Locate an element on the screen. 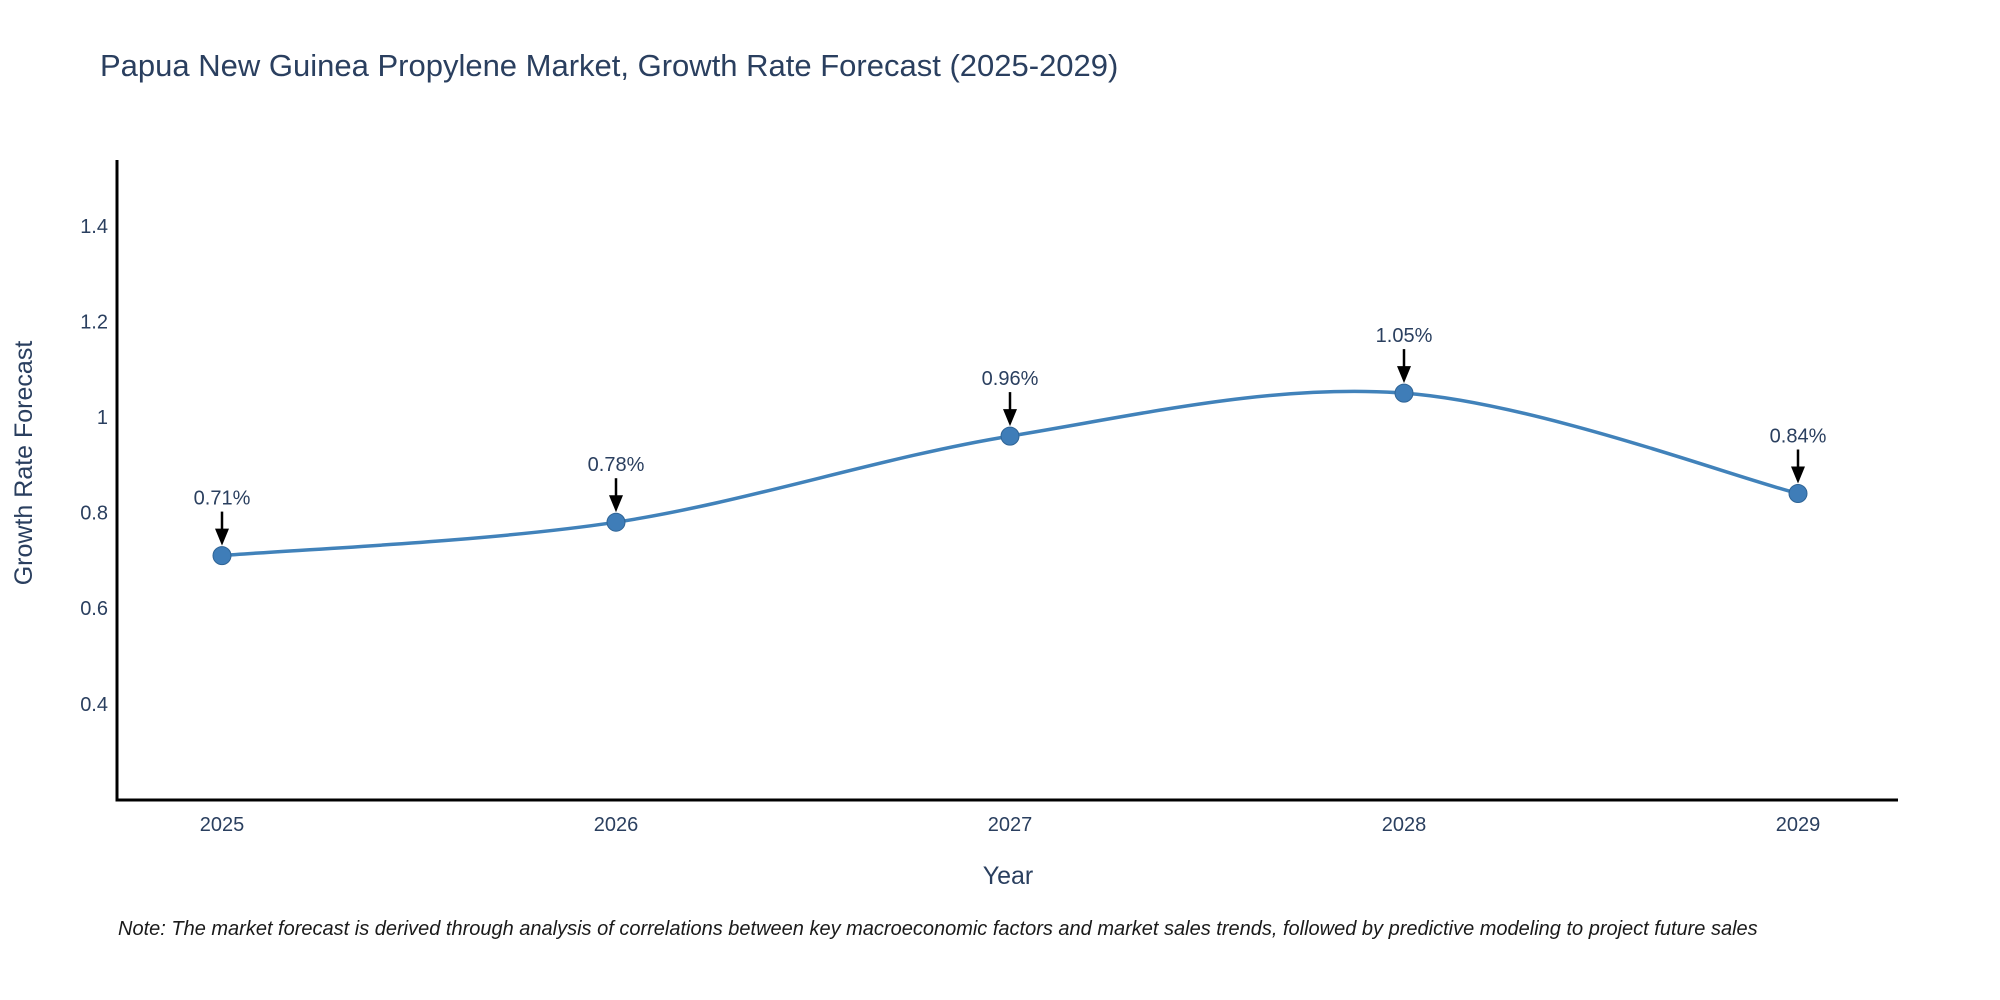  annotation-label: 0.84% is located at coordinates (1798, 437).